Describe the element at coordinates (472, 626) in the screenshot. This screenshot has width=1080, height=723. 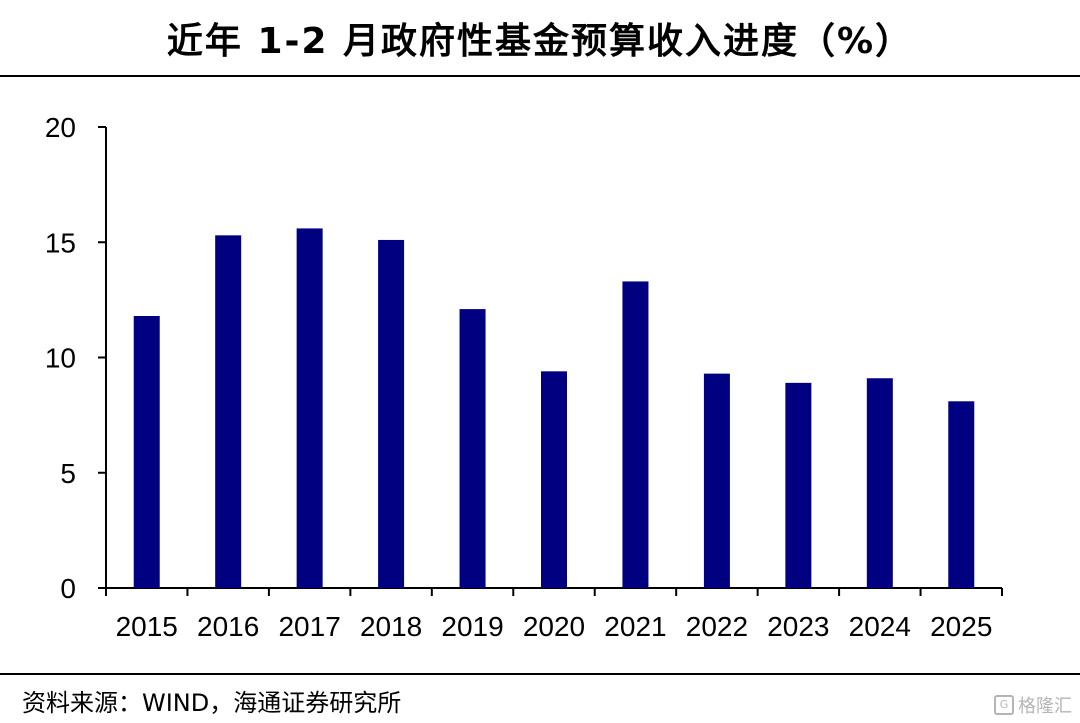
I see `x-tick-label: 2019` at that location.